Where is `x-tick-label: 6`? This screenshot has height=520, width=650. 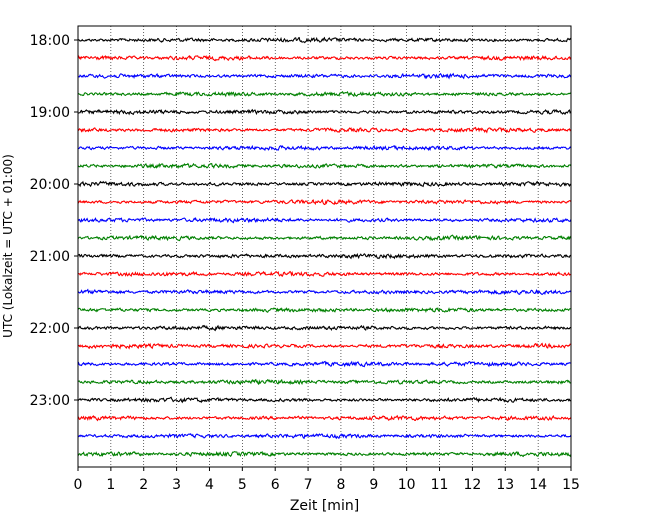
x-tick-label: 6 is located at coordinates (275, 485).